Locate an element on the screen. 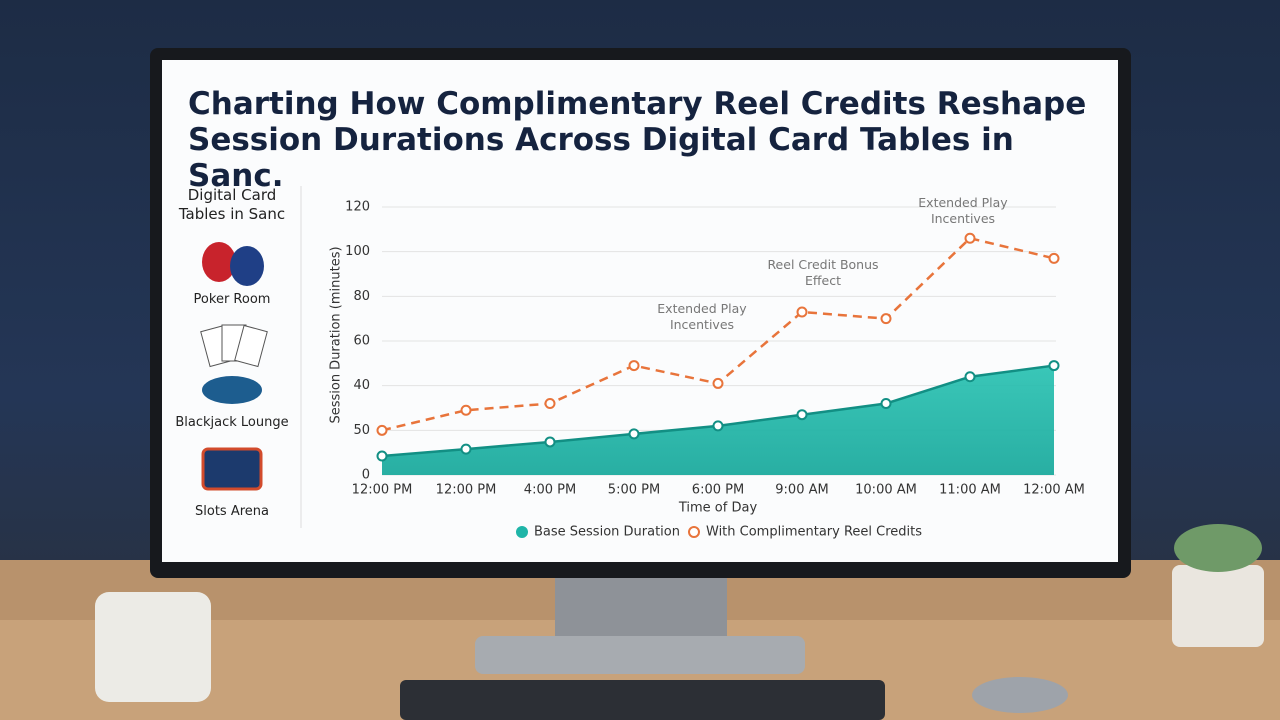  y-tick-label: 0 is located at coordinates (366, 475).